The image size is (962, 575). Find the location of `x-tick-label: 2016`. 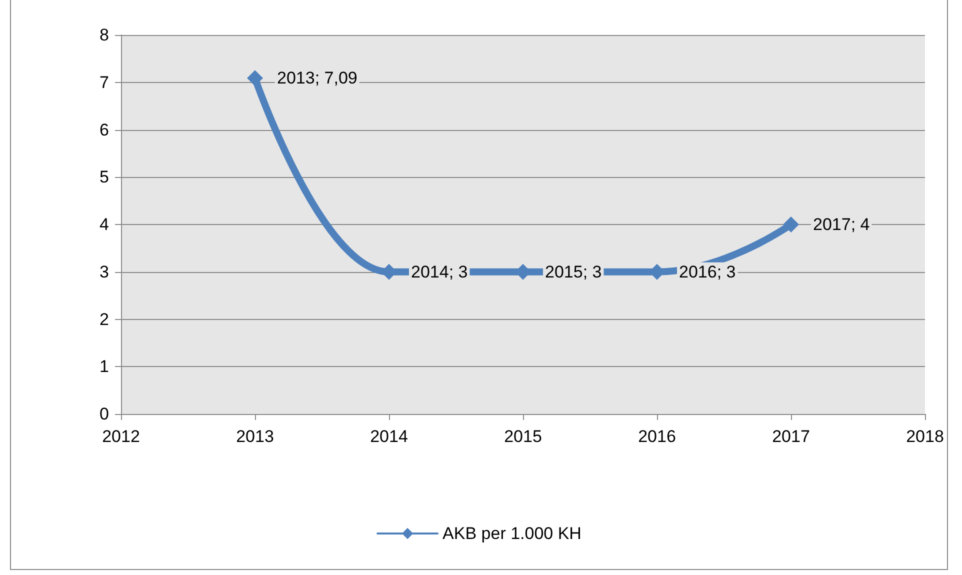

x-tick-label: 2016 is located at coordinates (657, 436).